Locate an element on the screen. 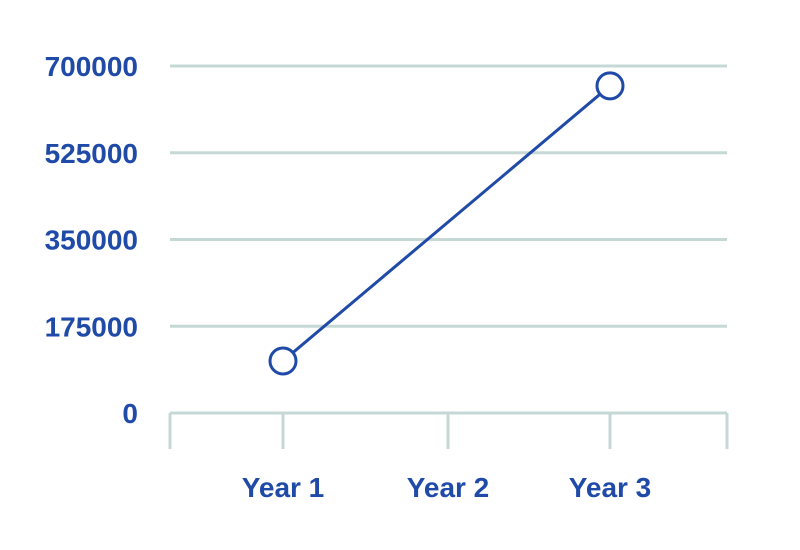 The image size is (800, 550). y-tick-label-2: 350000 is located at coordinates (91, 240).